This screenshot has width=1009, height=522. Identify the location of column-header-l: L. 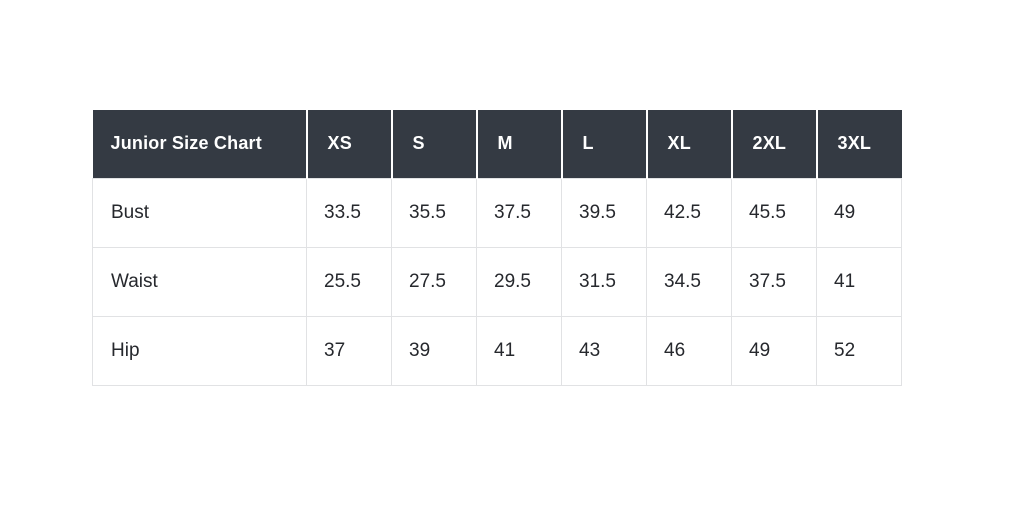
(603, 144).